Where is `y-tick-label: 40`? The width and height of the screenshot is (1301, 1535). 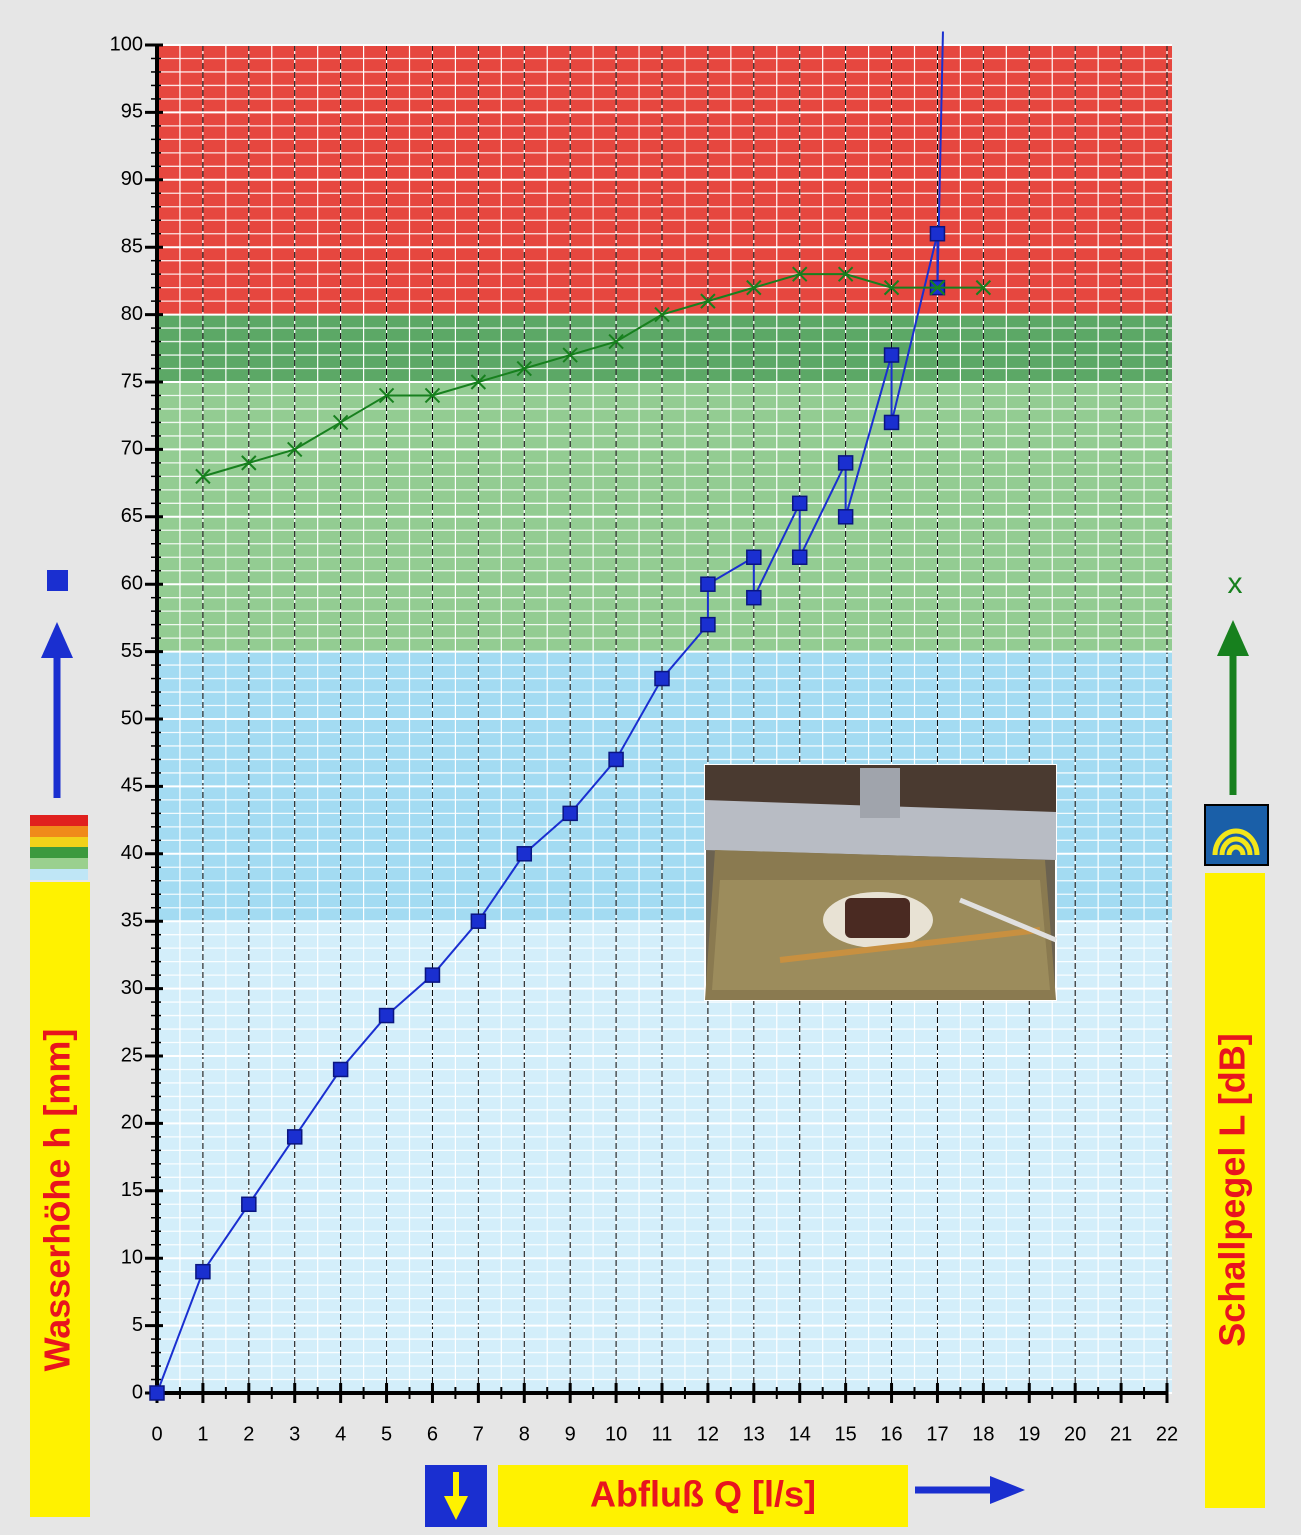
y-tick-label: 40 is located at coordinates (132, 853).